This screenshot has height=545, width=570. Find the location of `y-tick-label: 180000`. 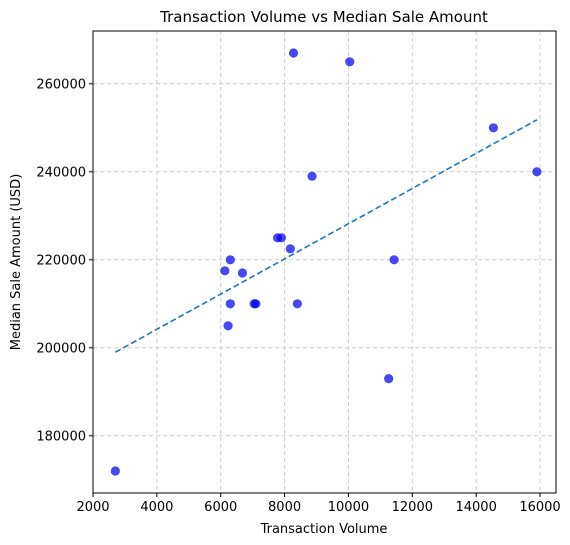

y-tick-label: 180000 is located at coordinates (61, 436).